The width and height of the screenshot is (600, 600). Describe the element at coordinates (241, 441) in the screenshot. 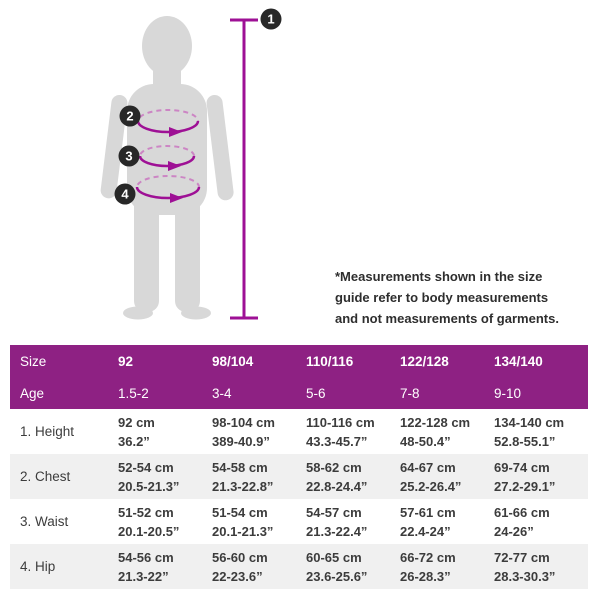

I see `inch-value: 389-40.9”` at that location.